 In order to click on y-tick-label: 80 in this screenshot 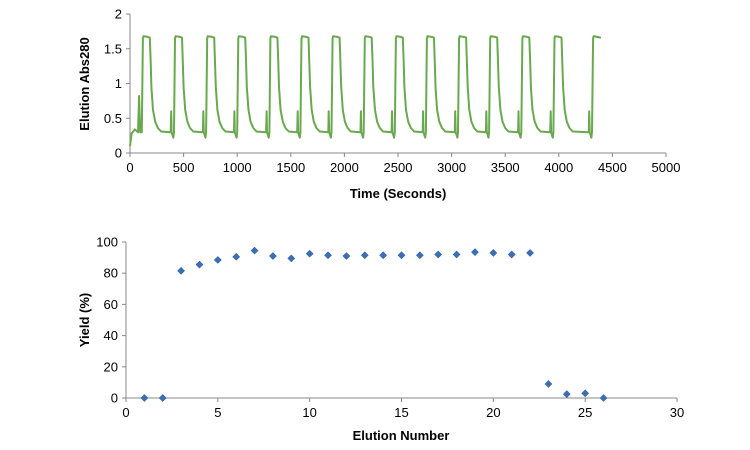, I will do `click(111, 273)`.